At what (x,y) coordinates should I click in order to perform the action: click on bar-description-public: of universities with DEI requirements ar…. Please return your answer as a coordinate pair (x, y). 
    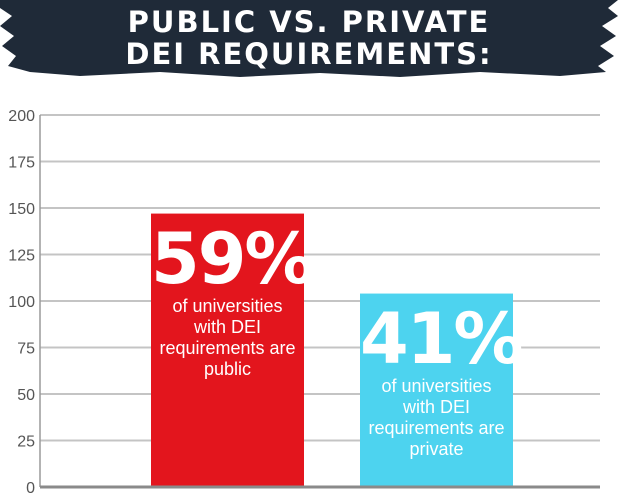
    Looking at the image, I should click on (227, 337).